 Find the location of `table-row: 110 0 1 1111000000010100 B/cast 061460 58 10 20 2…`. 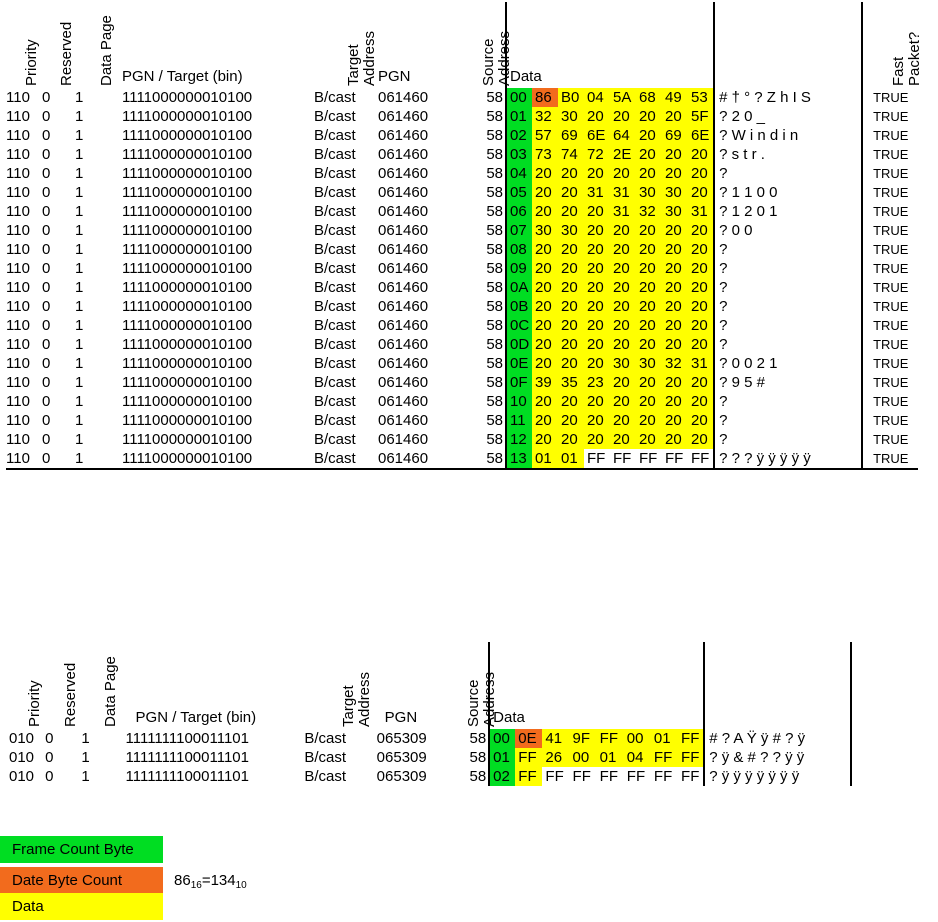

table-row: 110 0 1 1111000000010100 B/cast 061460 58 10 20 2… is located at coordinates (462, 401).